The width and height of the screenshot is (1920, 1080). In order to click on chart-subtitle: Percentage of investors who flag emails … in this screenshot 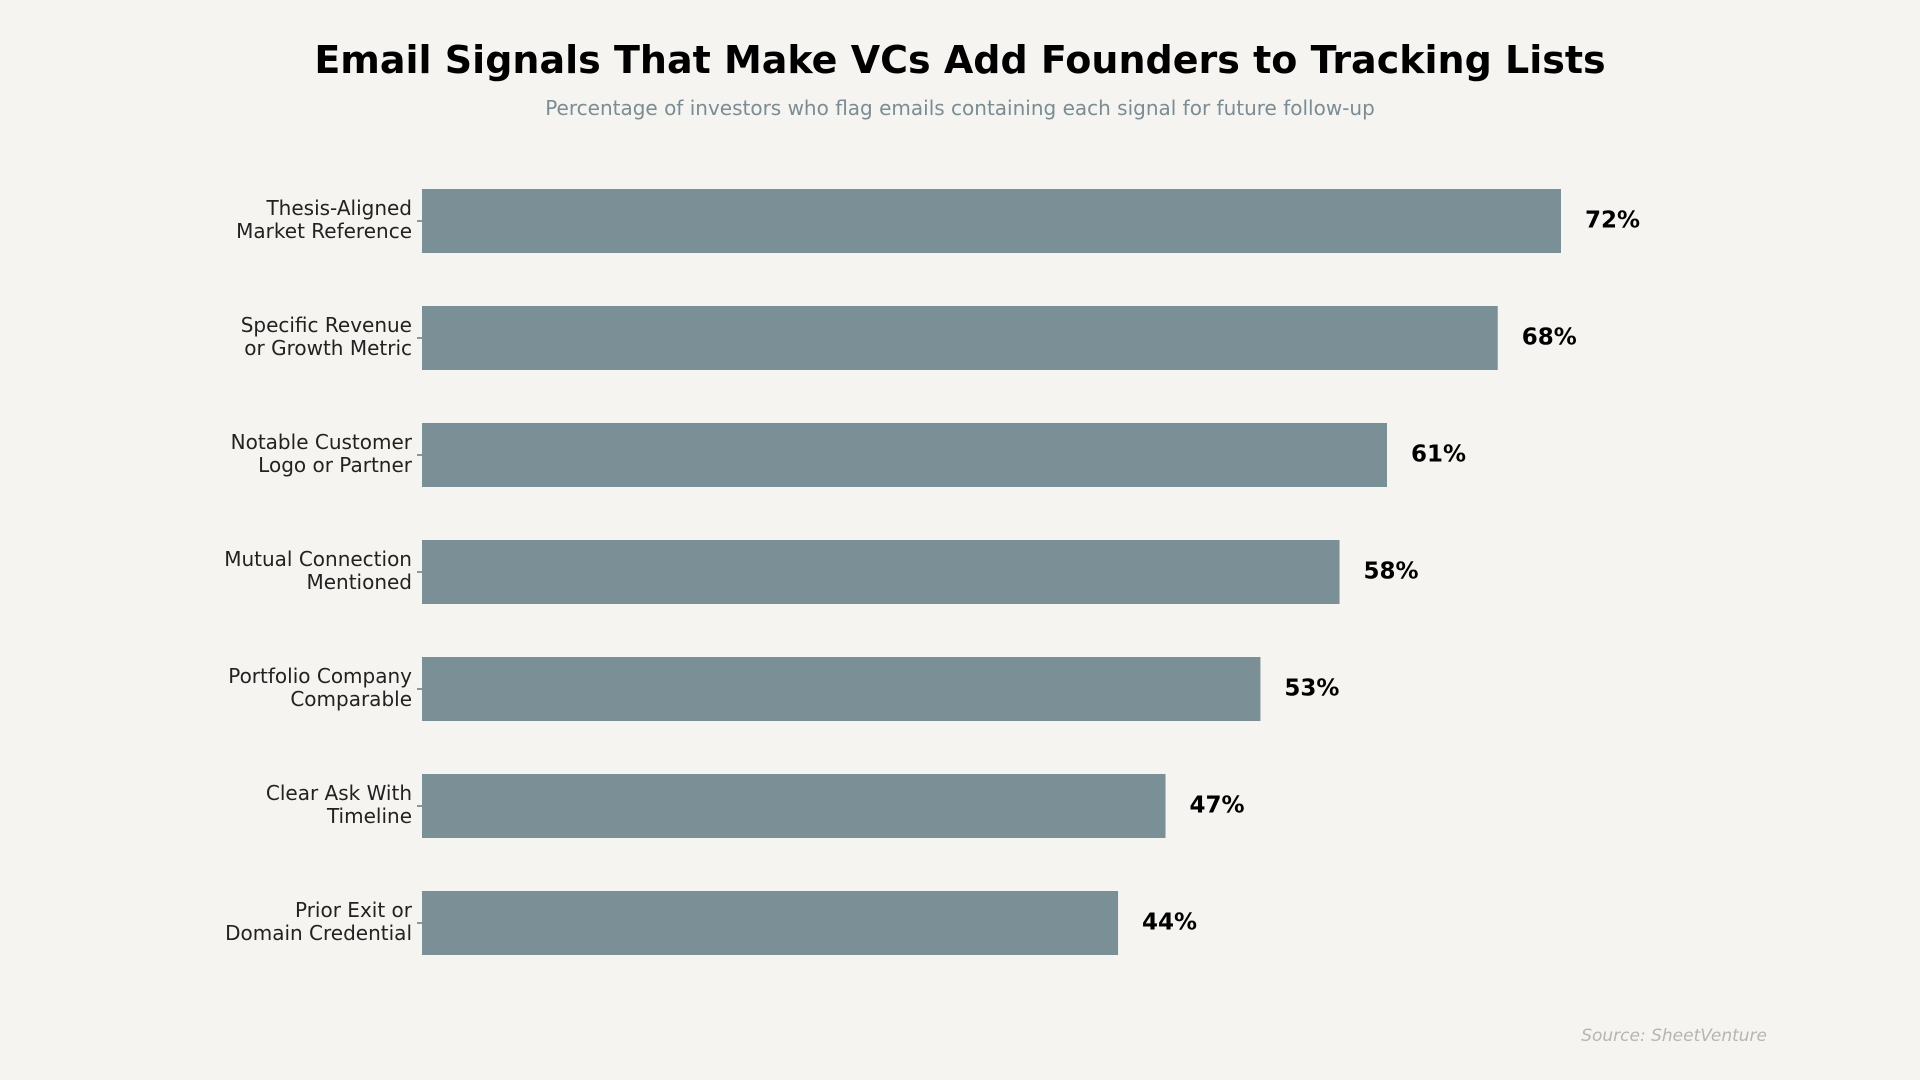, I will do `click(960, 108)`.